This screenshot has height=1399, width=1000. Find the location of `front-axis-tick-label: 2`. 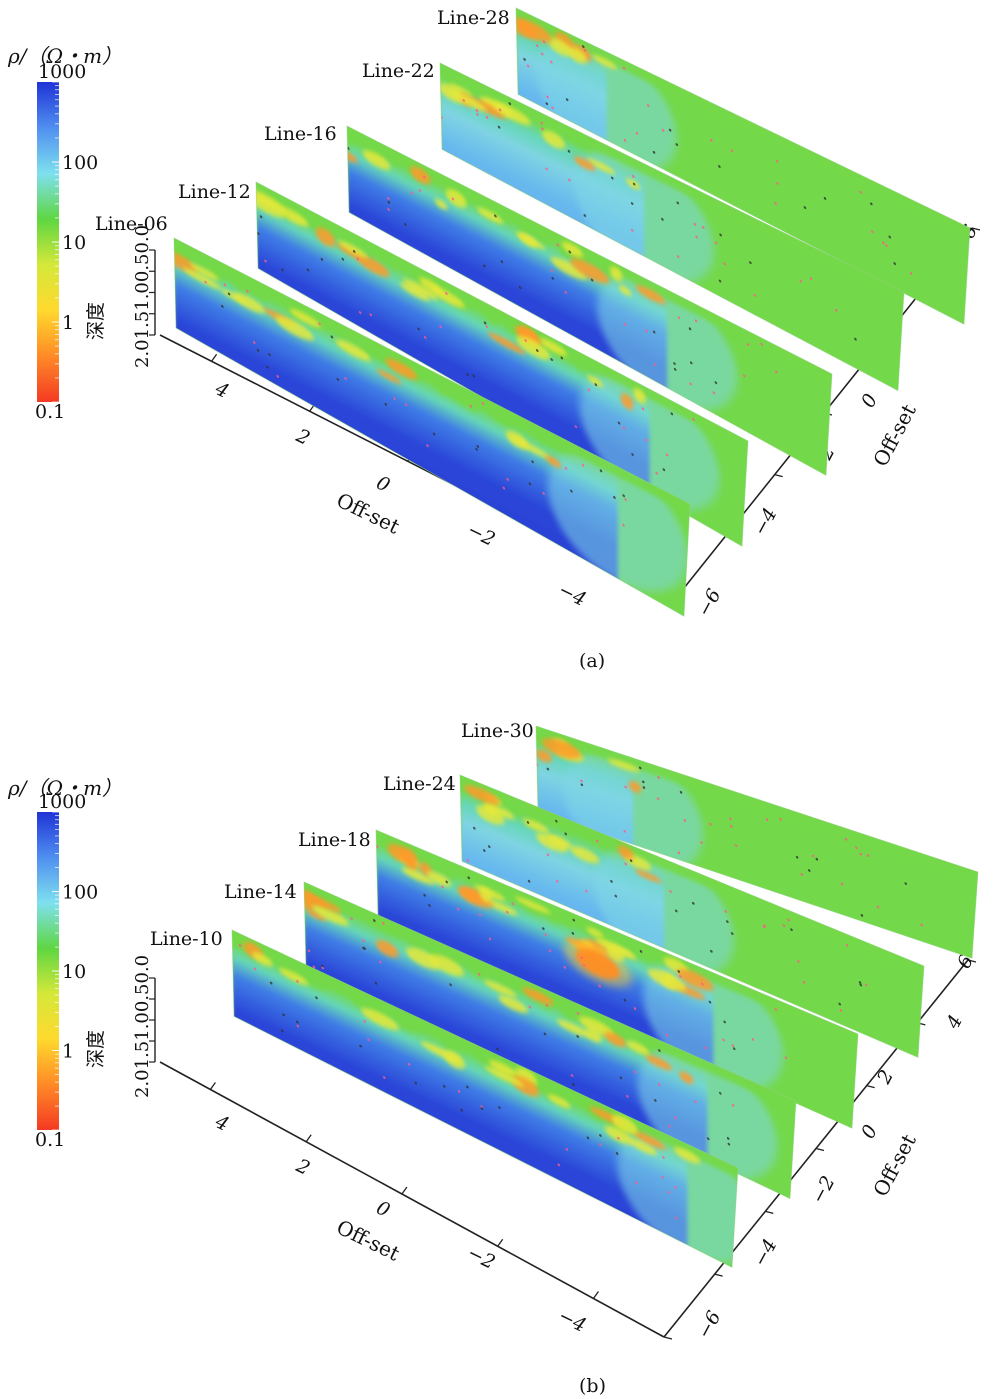

front-axis-tick-label: 2 is located at coordinates (302, 1167).